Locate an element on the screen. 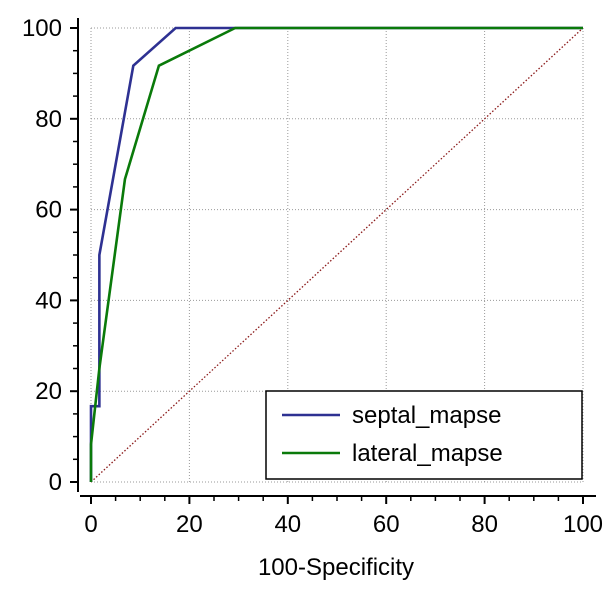 This screenshot has height=590, width=614. y-tick-label: 0 is located at coordinates (55, 482).